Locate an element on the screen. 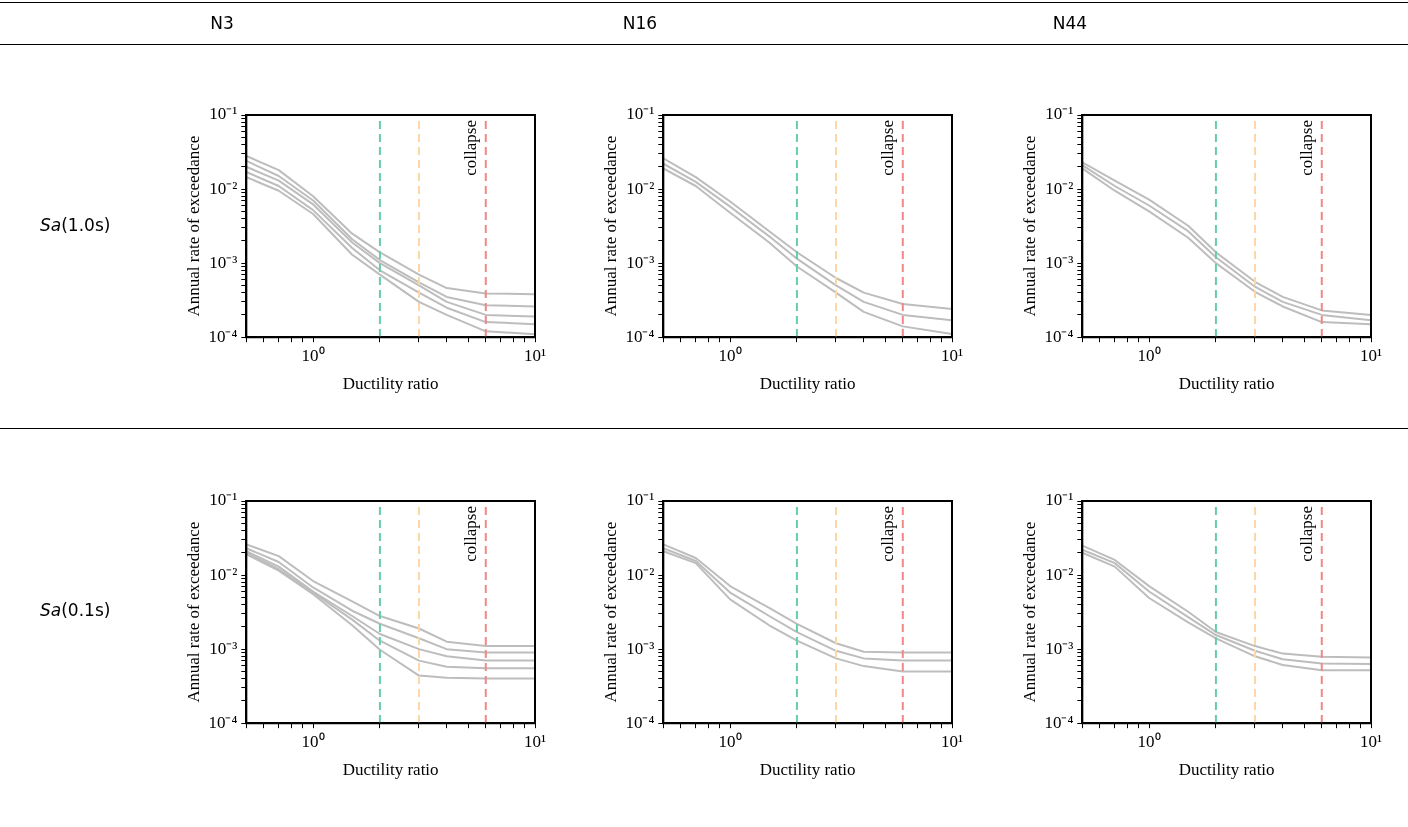  text: Sa(1.0s) is located at coordinates (75, 225).